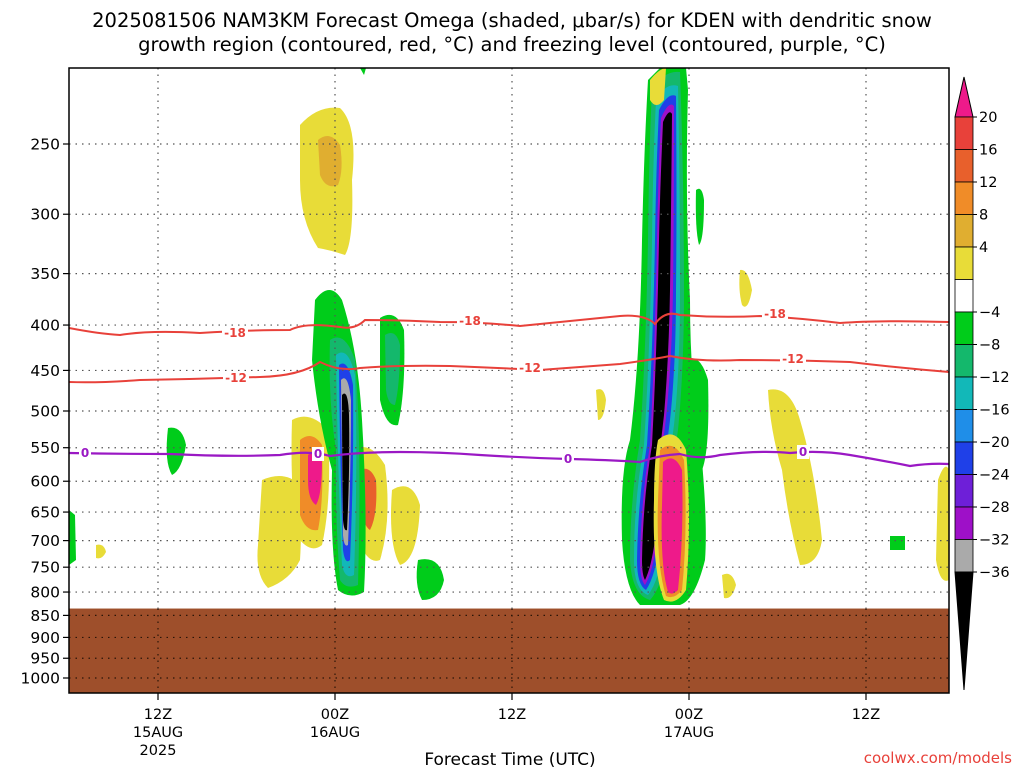 The image size is (1024, 768). What do you see at coordinates (45, 513) in the screenshot?
I see `y-tick-label-650: 650` at bounding box center [45, 513].